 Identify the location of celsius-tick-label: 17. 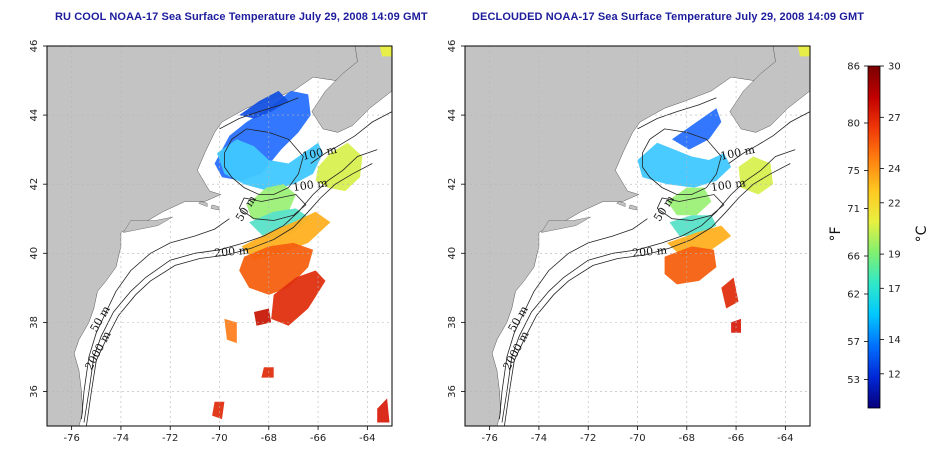
(894, 289).